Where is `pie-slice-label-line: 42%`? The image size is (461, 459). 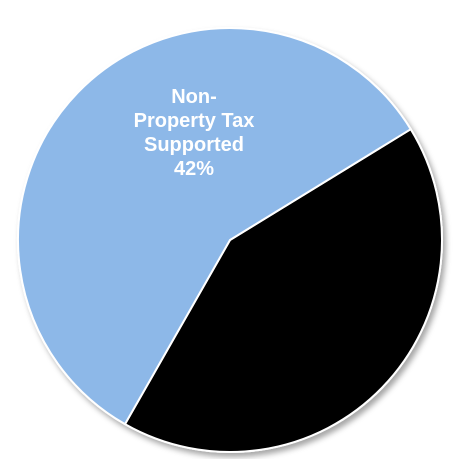 pie-slice-label-line: 42% is located at coordinates (194, 169).